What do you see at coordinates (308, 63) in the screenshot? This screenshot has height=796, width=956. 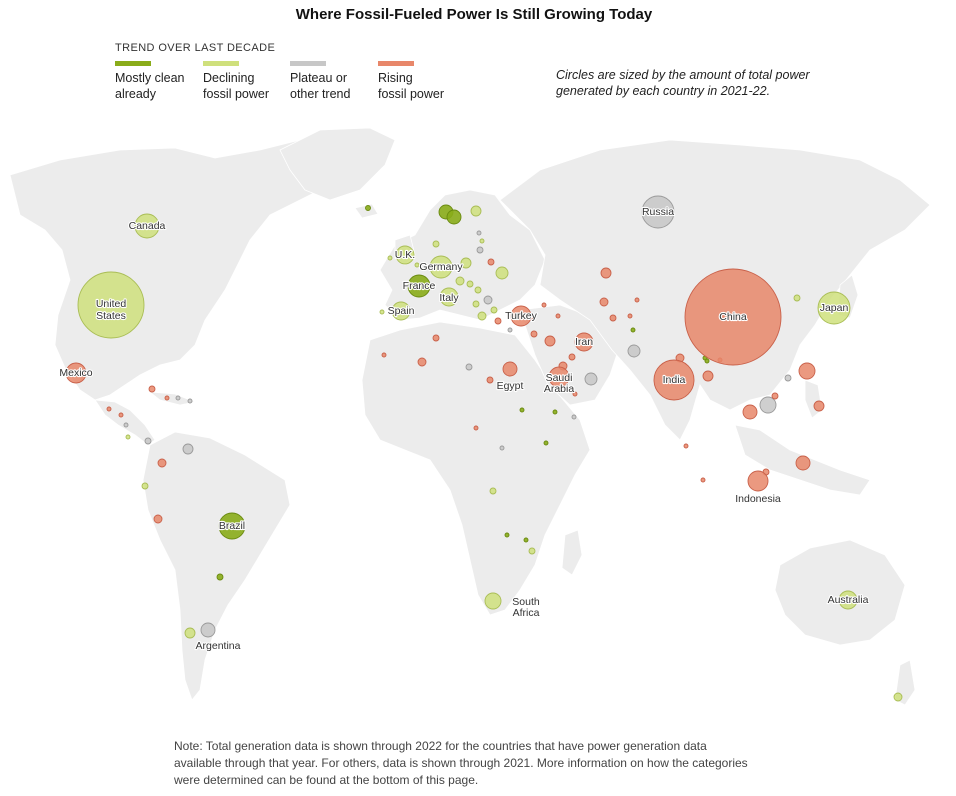 I see `legend-swatch-plateau` at bounding box center [308, 63].